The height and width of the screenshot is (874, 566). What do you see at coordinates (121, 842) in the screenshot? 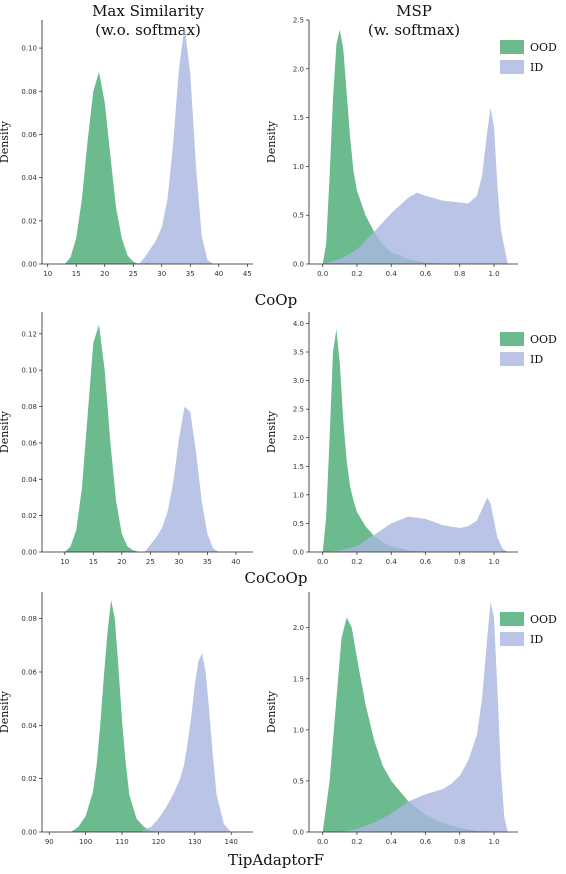
I see `x-tick-label: 110` at bounding box center [121, 842].